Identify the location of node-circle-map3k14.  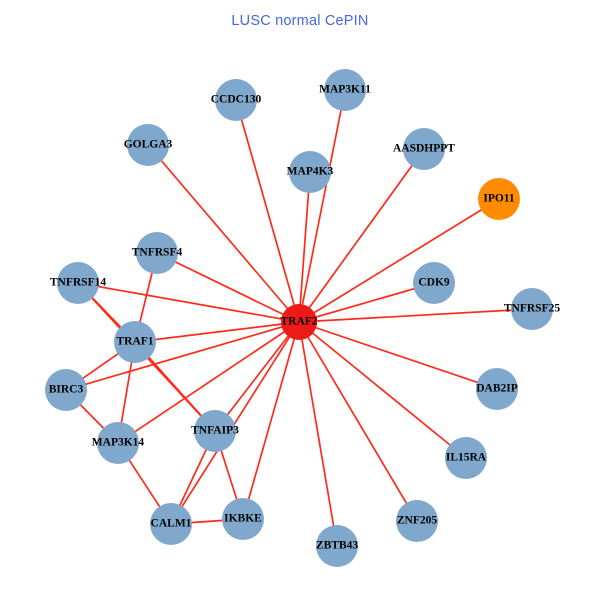
(118, 443).